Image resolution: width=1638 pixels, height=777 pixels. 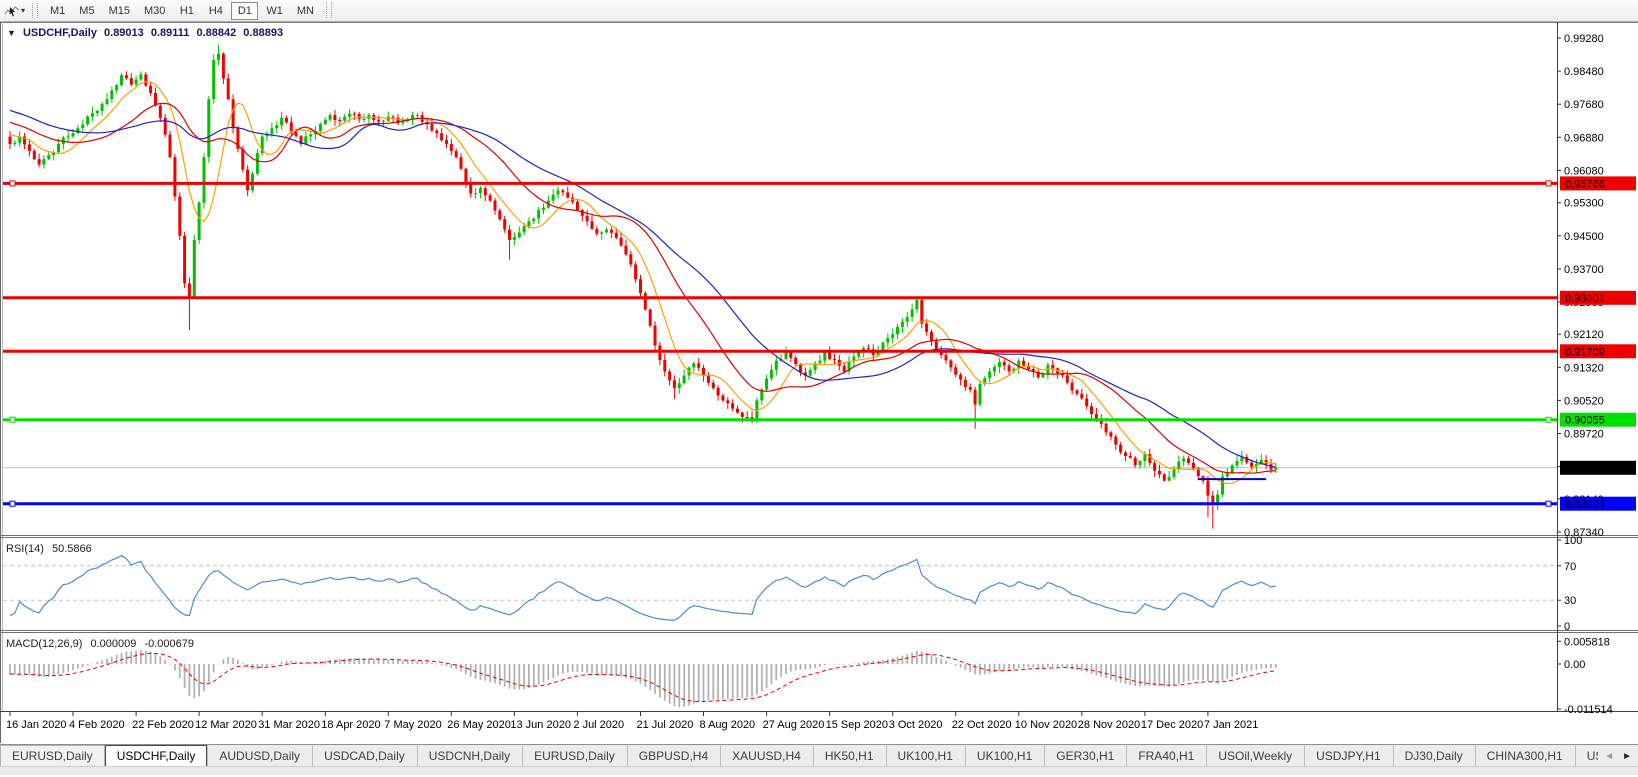 I want to click on tab-usoil-weekly: USOil,Weekly, so click(x=1255, y=755).